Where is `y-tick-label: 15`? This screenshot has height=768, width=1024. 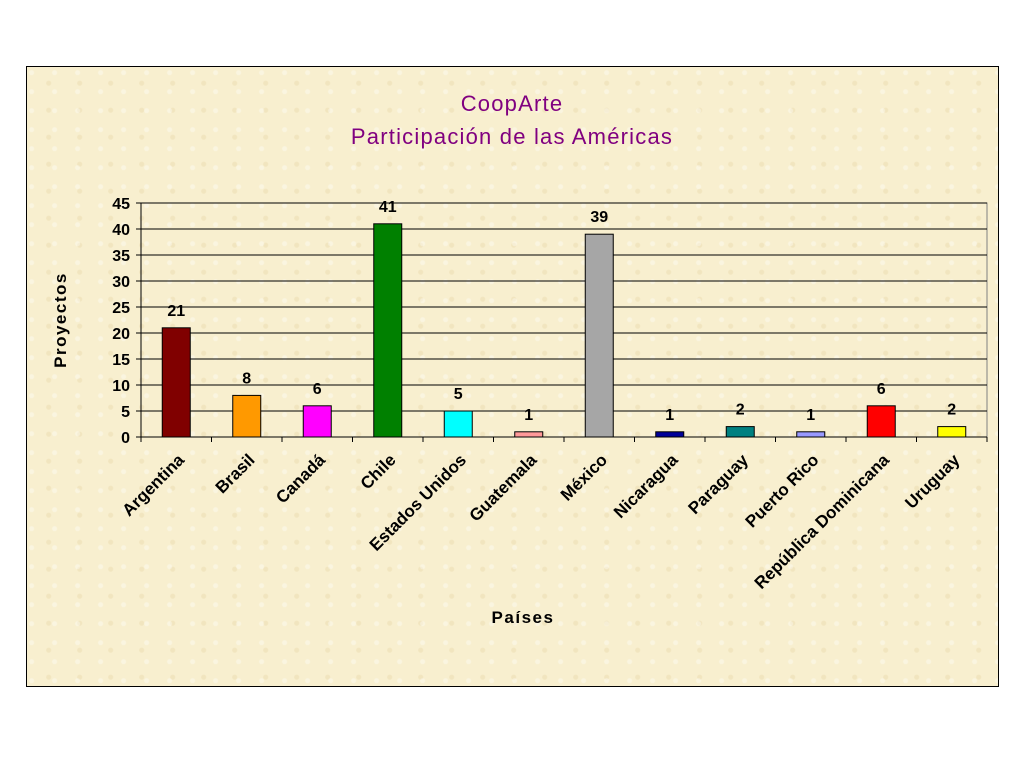 y-tick-label: 15 is located at coordinates (121, 360).